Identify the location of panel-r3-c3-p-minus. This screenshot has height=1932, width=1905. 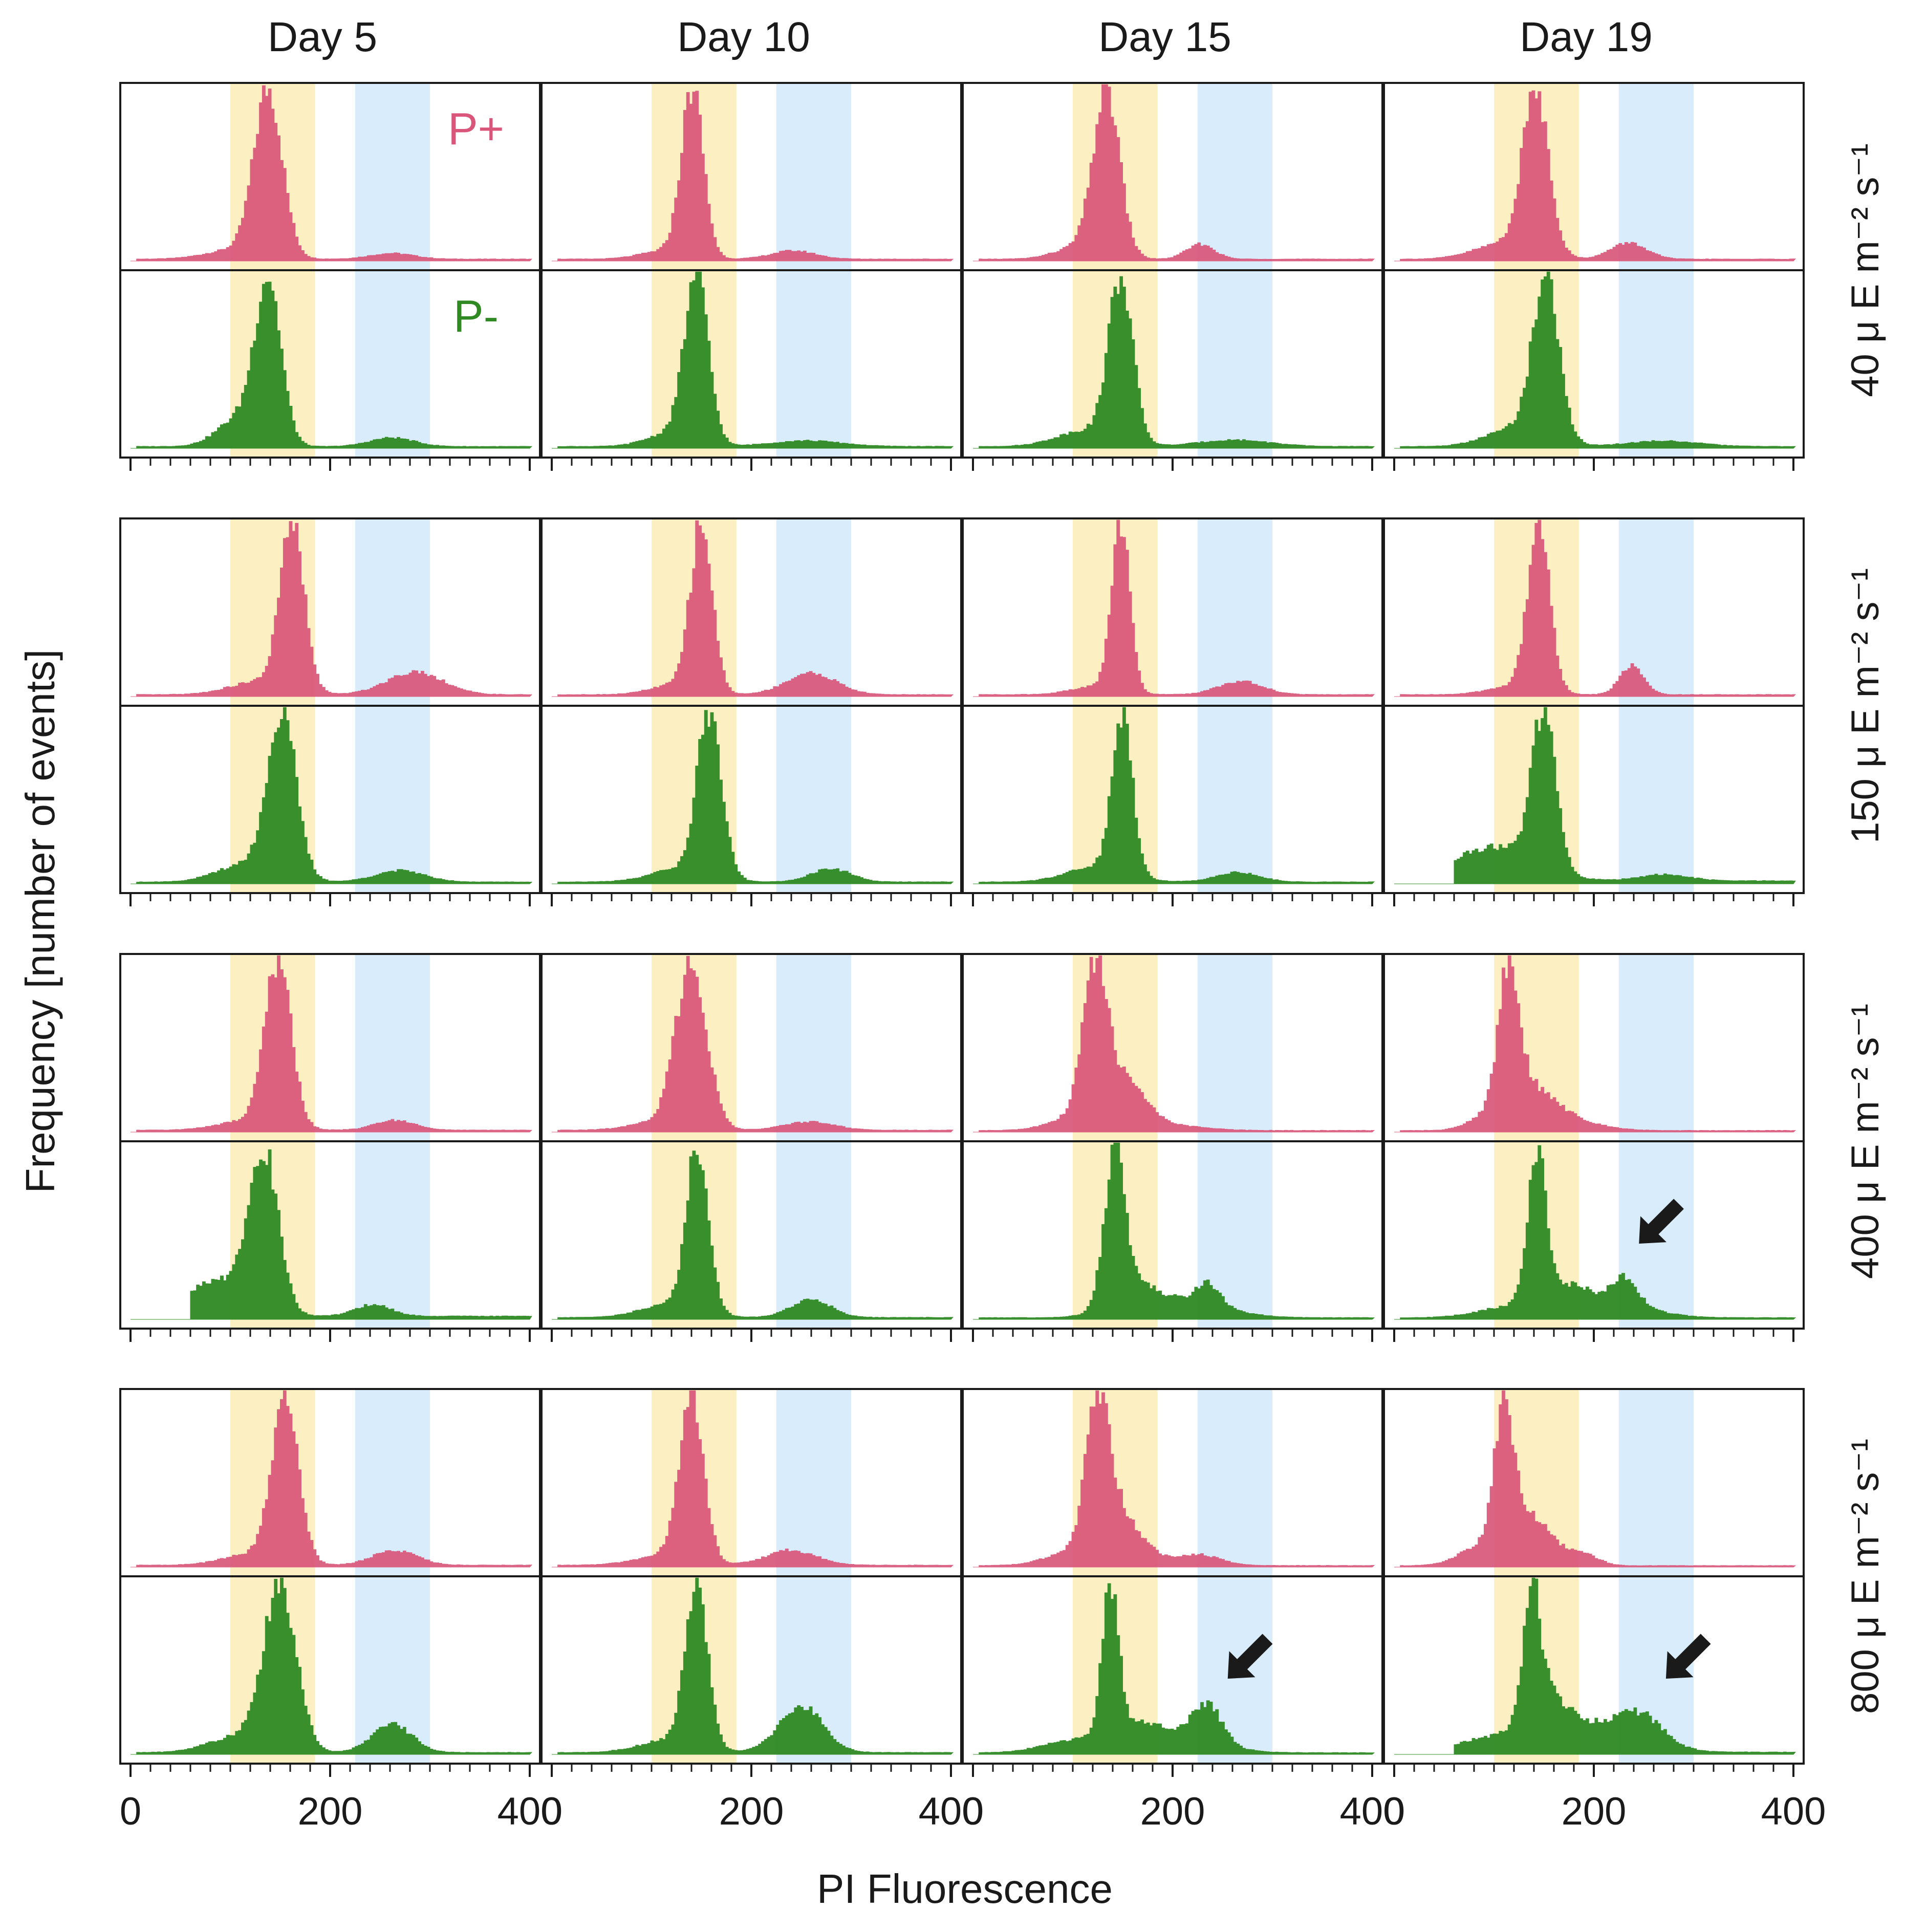
(1594, 1670).